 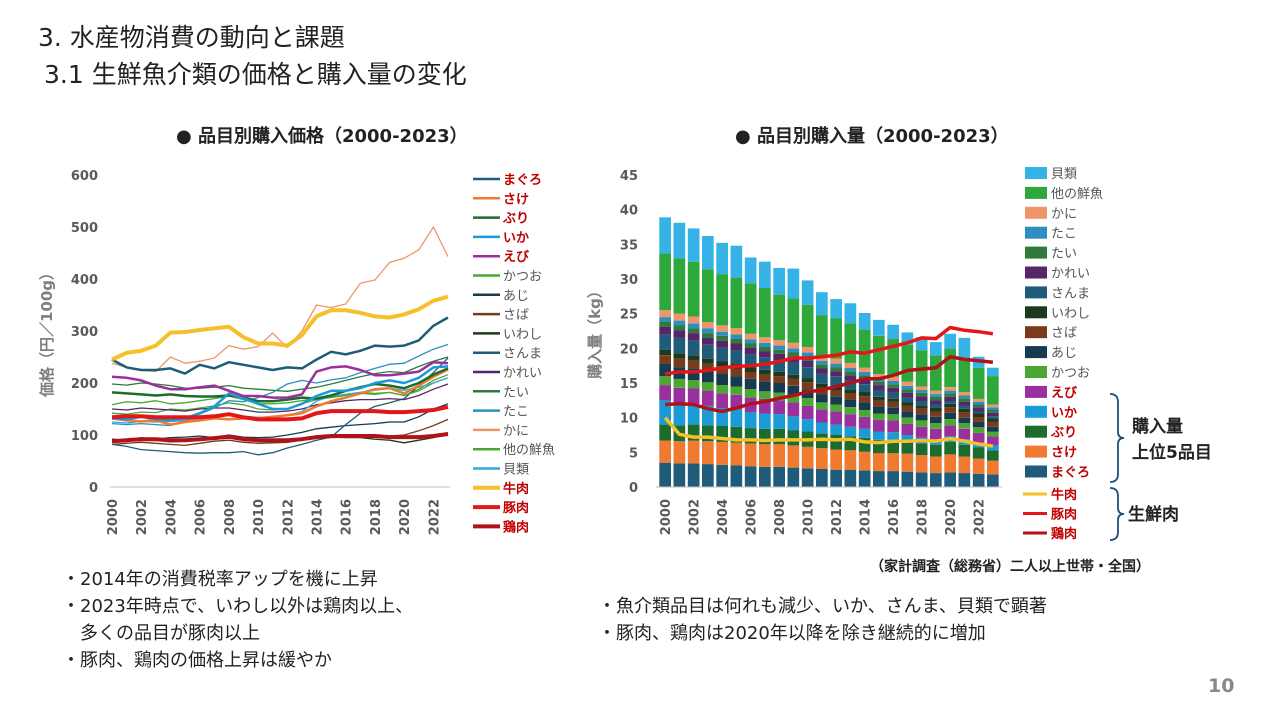 What do you see at coordinates (522, 334) in the screenshot?
I see `legend-label: いわし` at bounding box center [522, 334].